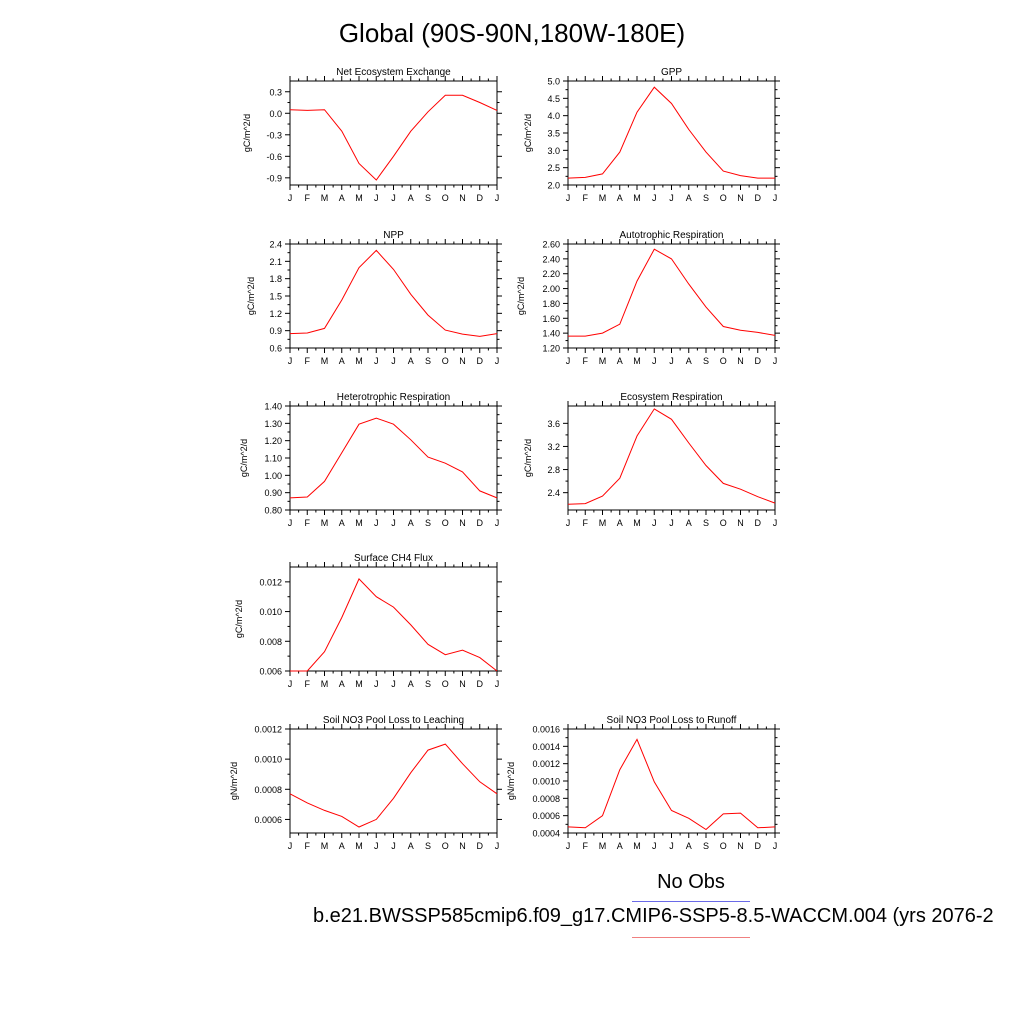 Image resolution: width=1024 pixels, height=1024 pixels. What do you see at coordinates (275, 297) in the screenshot?
I see `y-tick-label: 1.5` at bounding box center [275, 297].